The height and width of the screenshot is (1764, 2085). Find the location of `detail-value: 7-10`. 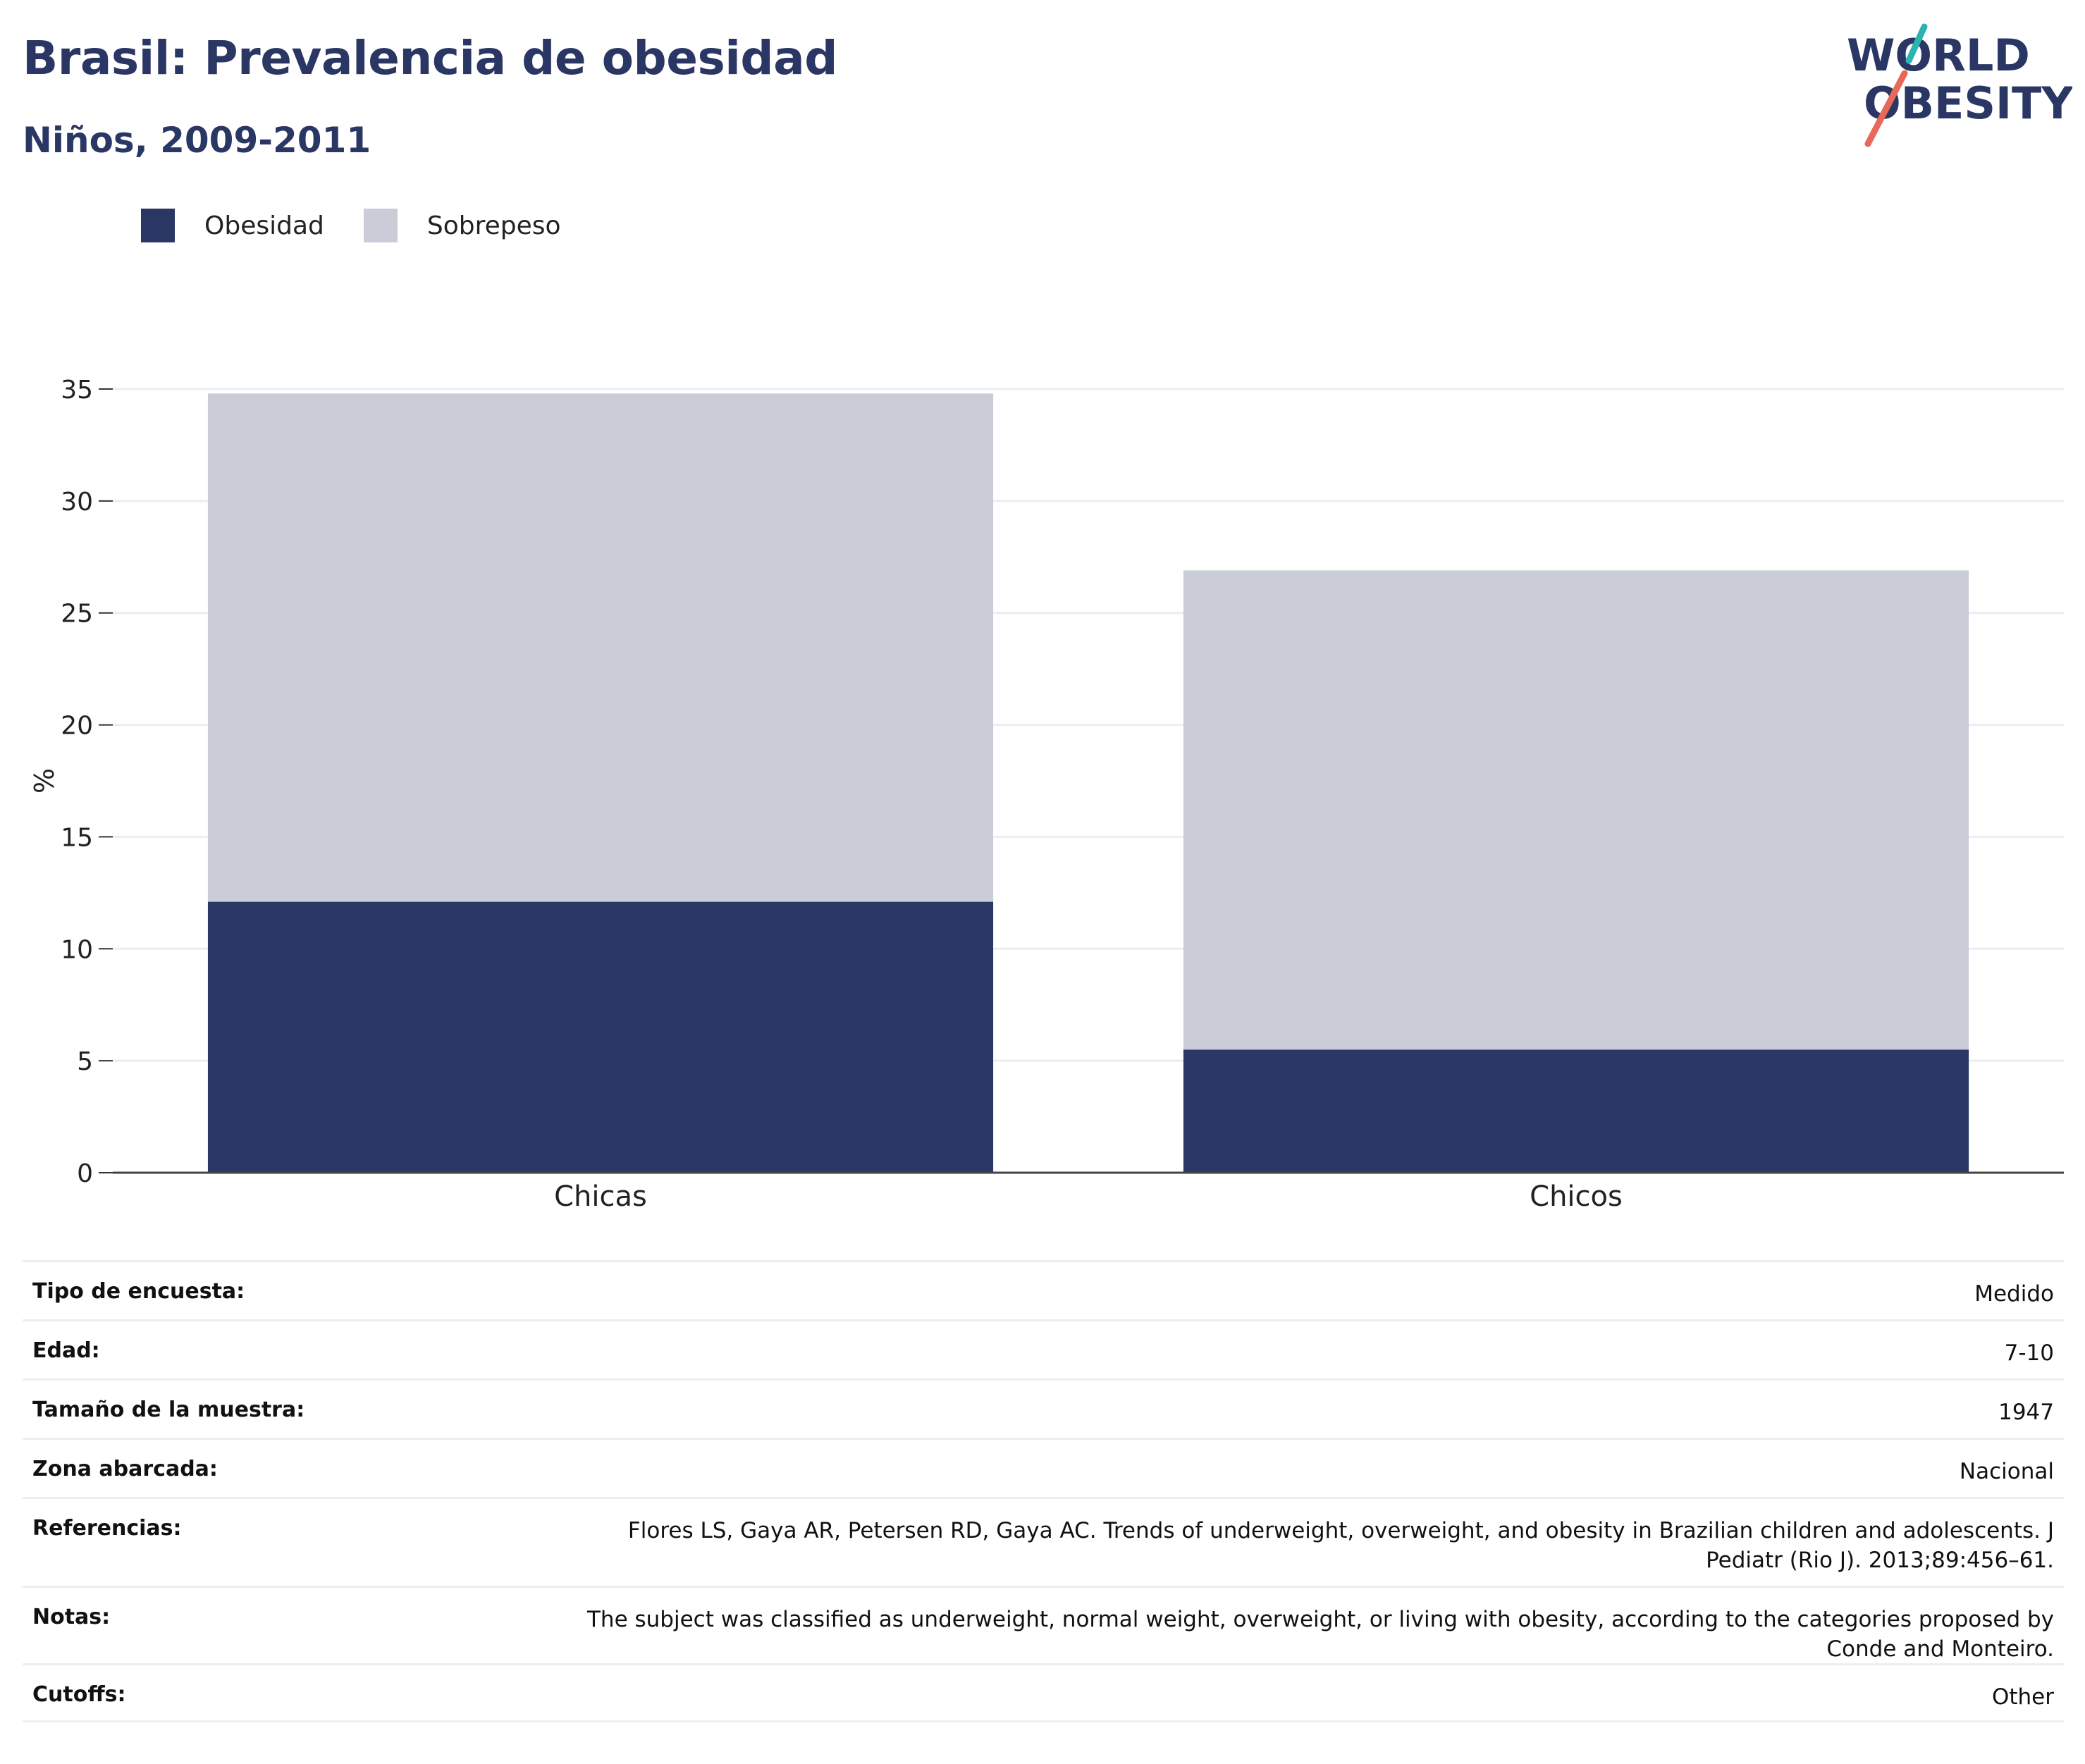

detail-value: 7-10 is located at coordinates (2029, 1353).